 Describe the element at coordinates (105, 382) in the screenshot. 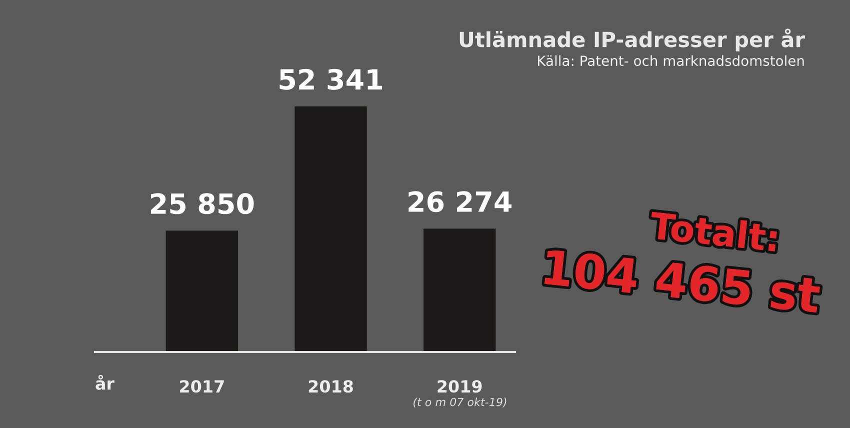

I see `x-axis-title: år` at that location.